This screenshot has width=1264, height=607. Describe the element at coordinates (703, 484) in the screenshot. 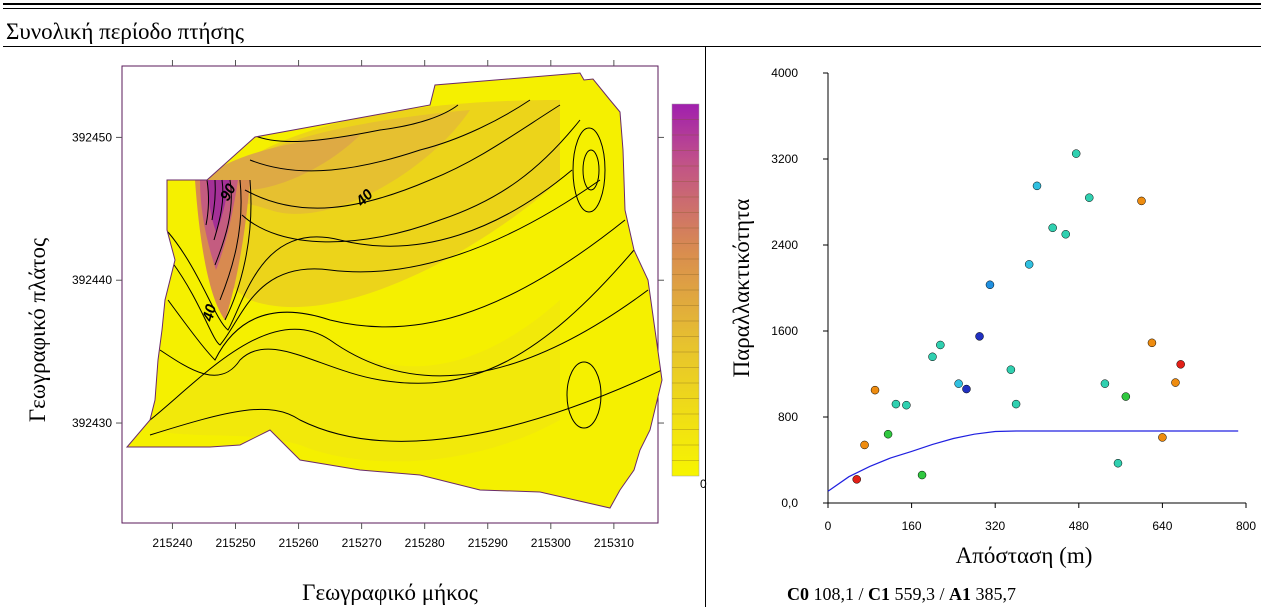

I see `colorbar-label: 0` at that location.